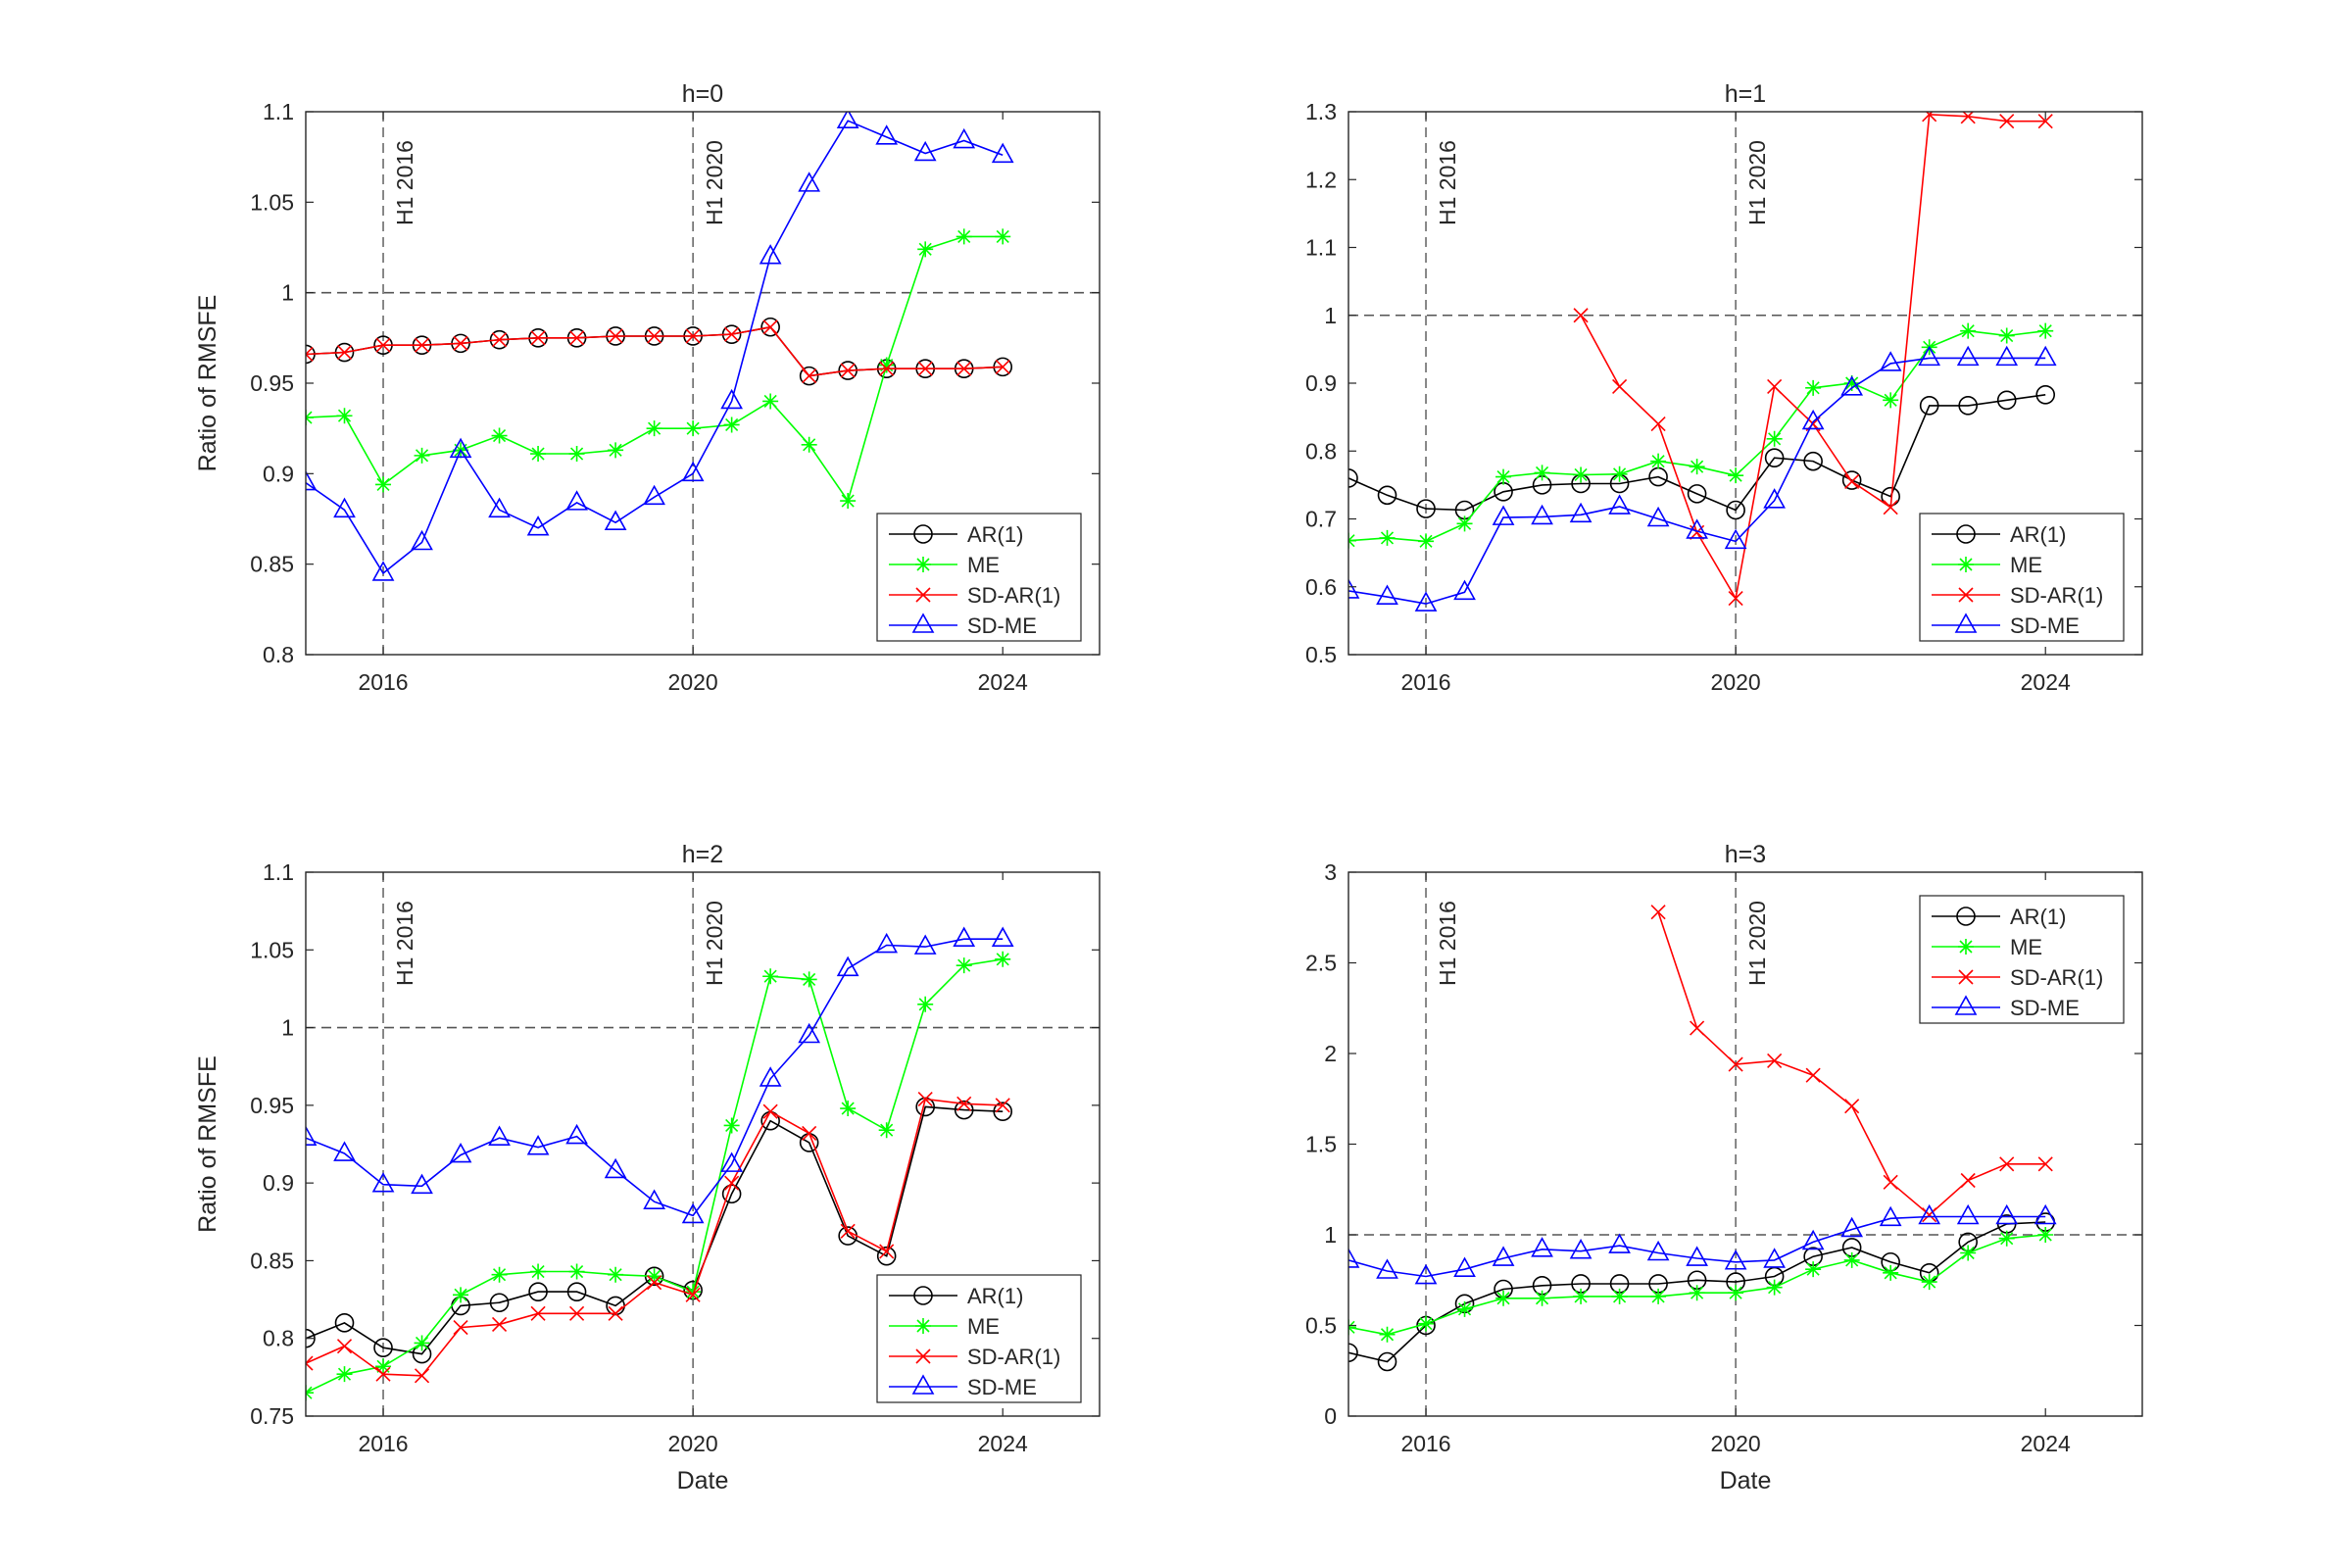  What do you see at coordinates (1321, 179) in the screenshot?
I see `y-tick-label: 1.2` at bounding box center [1321, 179].